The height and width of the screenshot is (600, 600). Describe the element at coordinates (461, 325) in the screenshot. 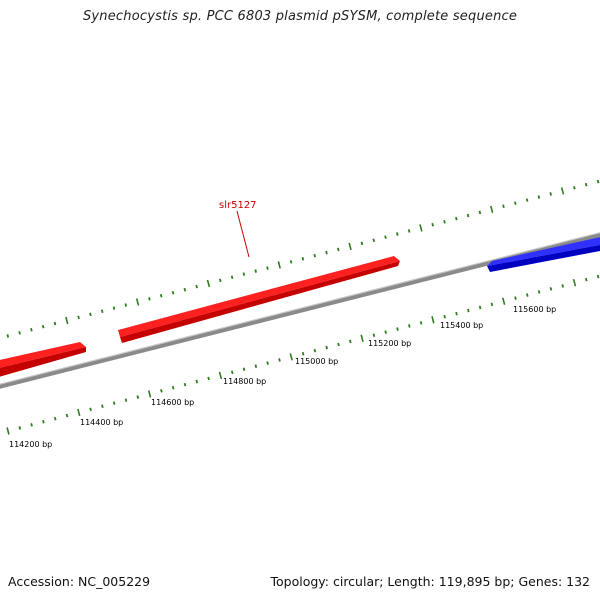

I see `bp-label: 115400 bp` at that location.